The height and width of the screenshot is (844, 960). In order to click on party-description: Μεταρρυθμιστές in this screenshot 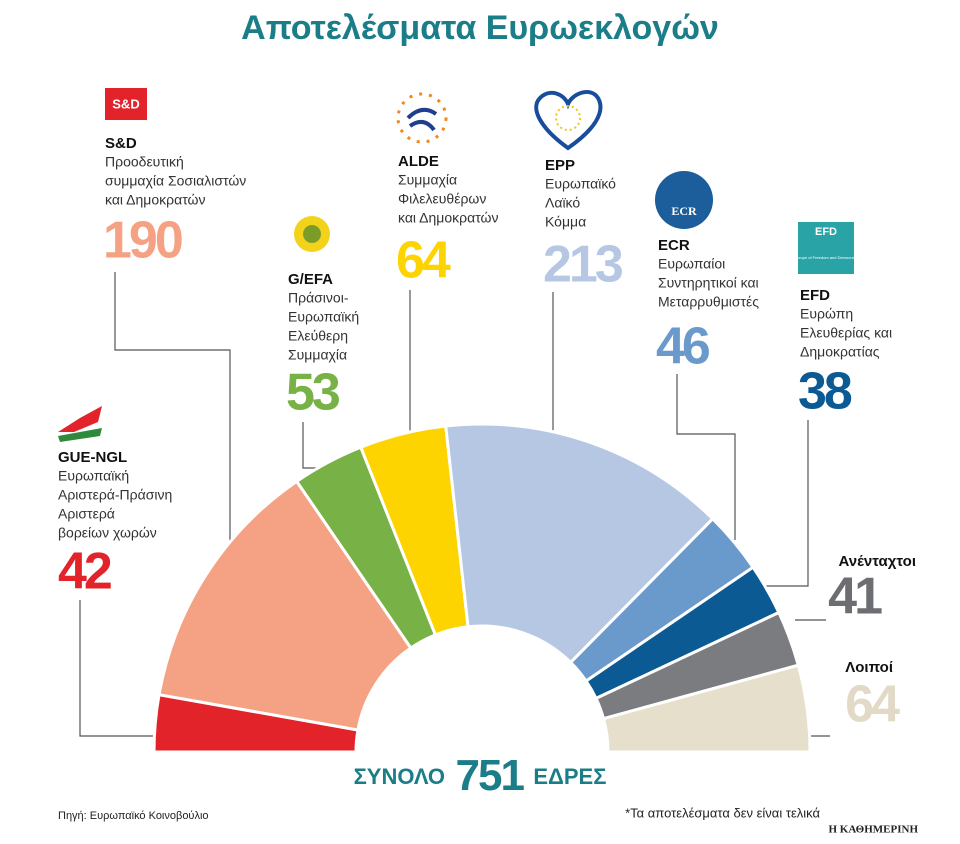, I will do `click(708, 302)`.